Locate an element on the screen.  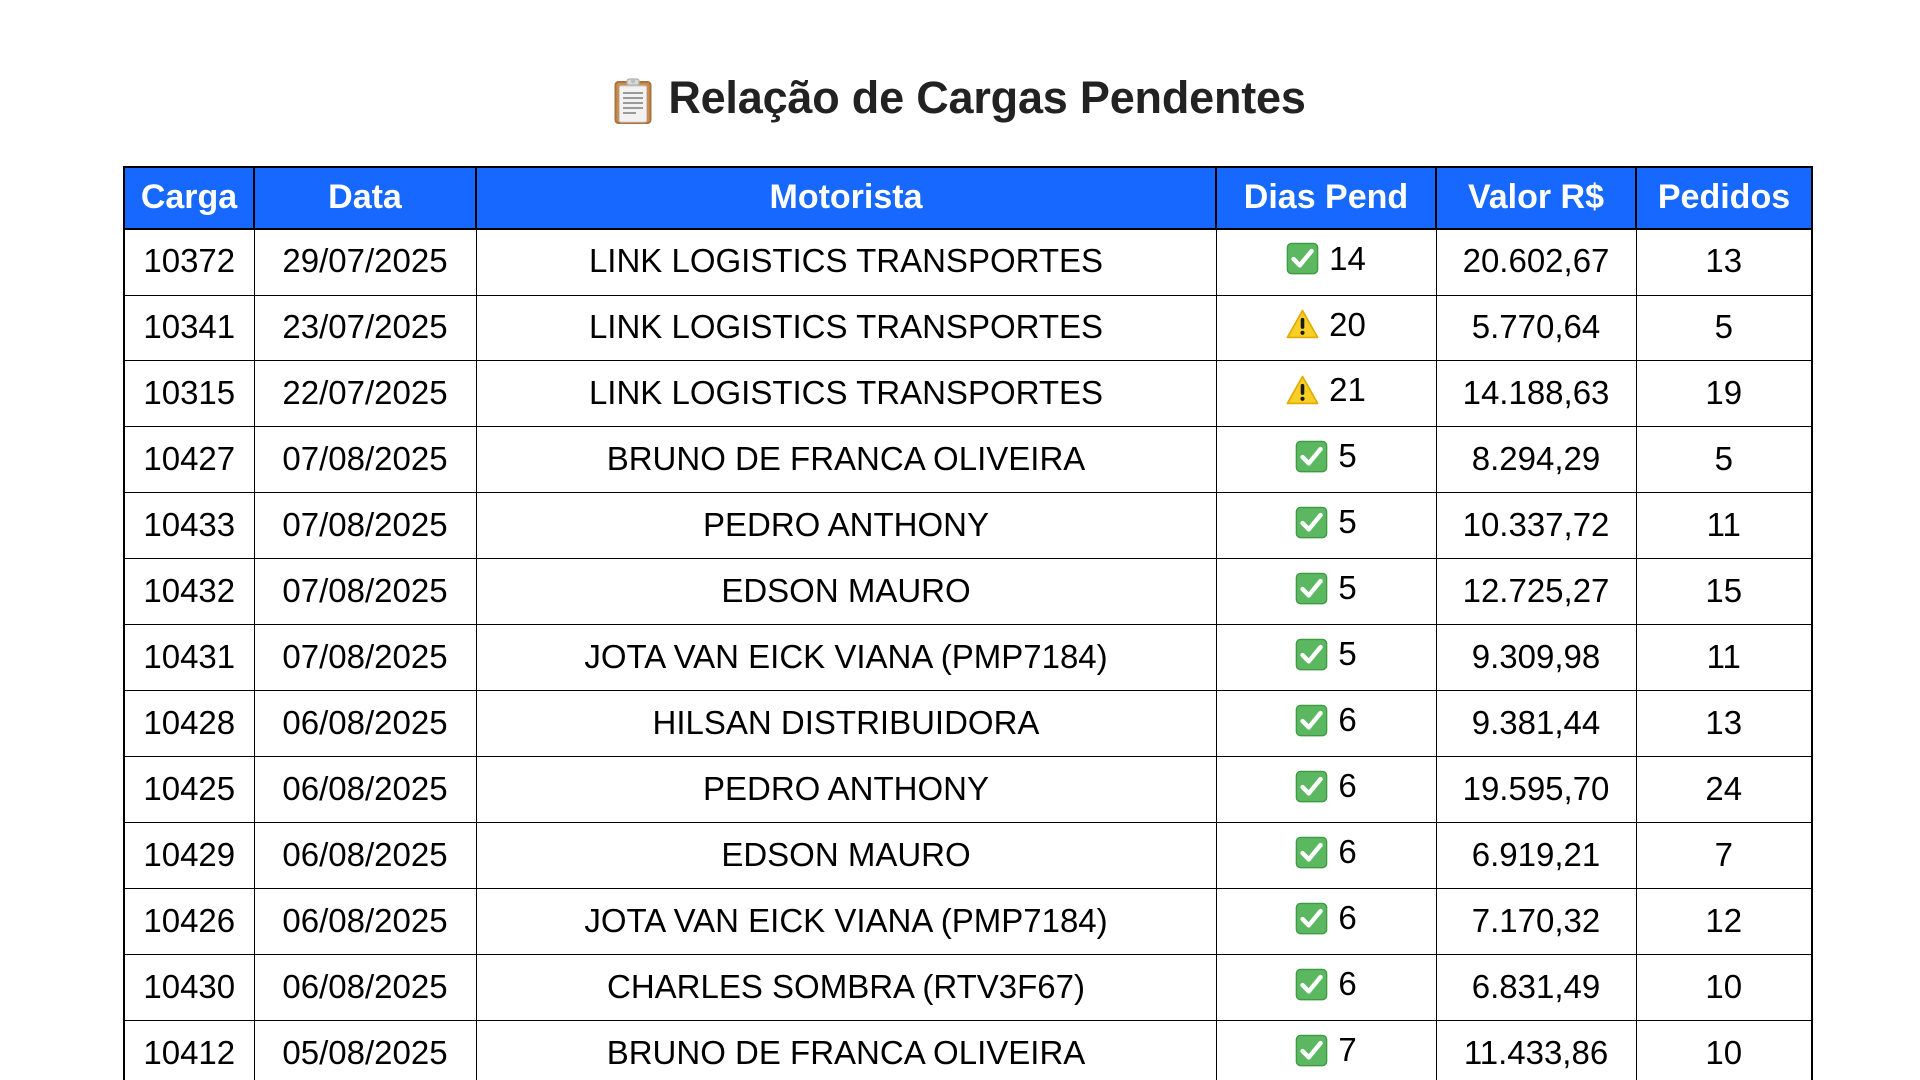
cell-valor: 8.294,29 is located at coordinates (1536, 460).